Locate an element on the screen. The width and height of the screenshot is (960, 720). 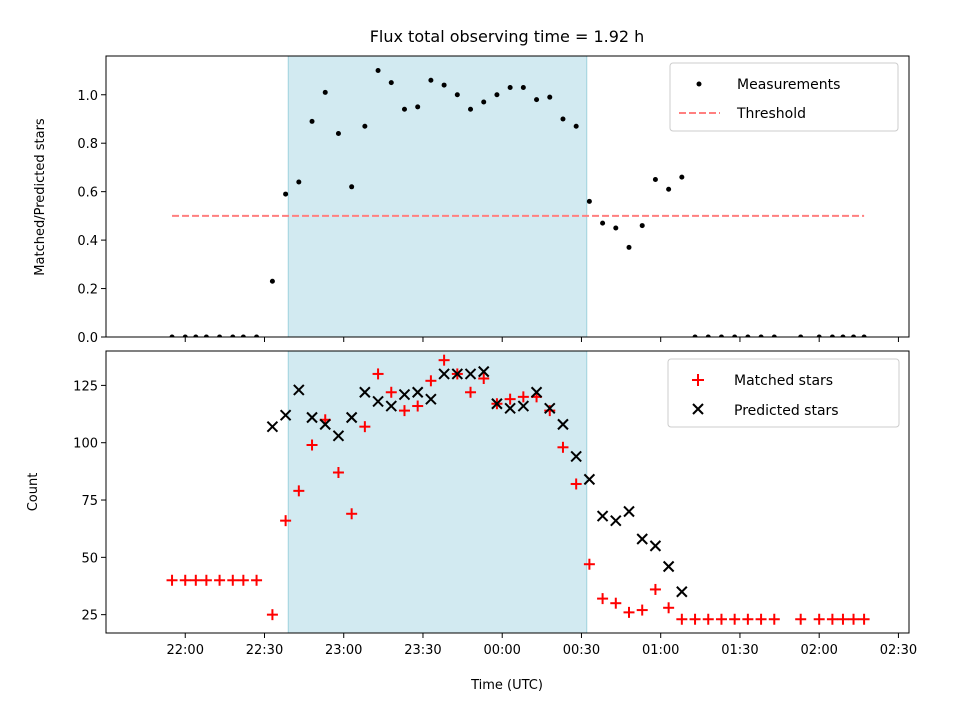
y-tick-label: 75 is located at coordinates (89, 501).